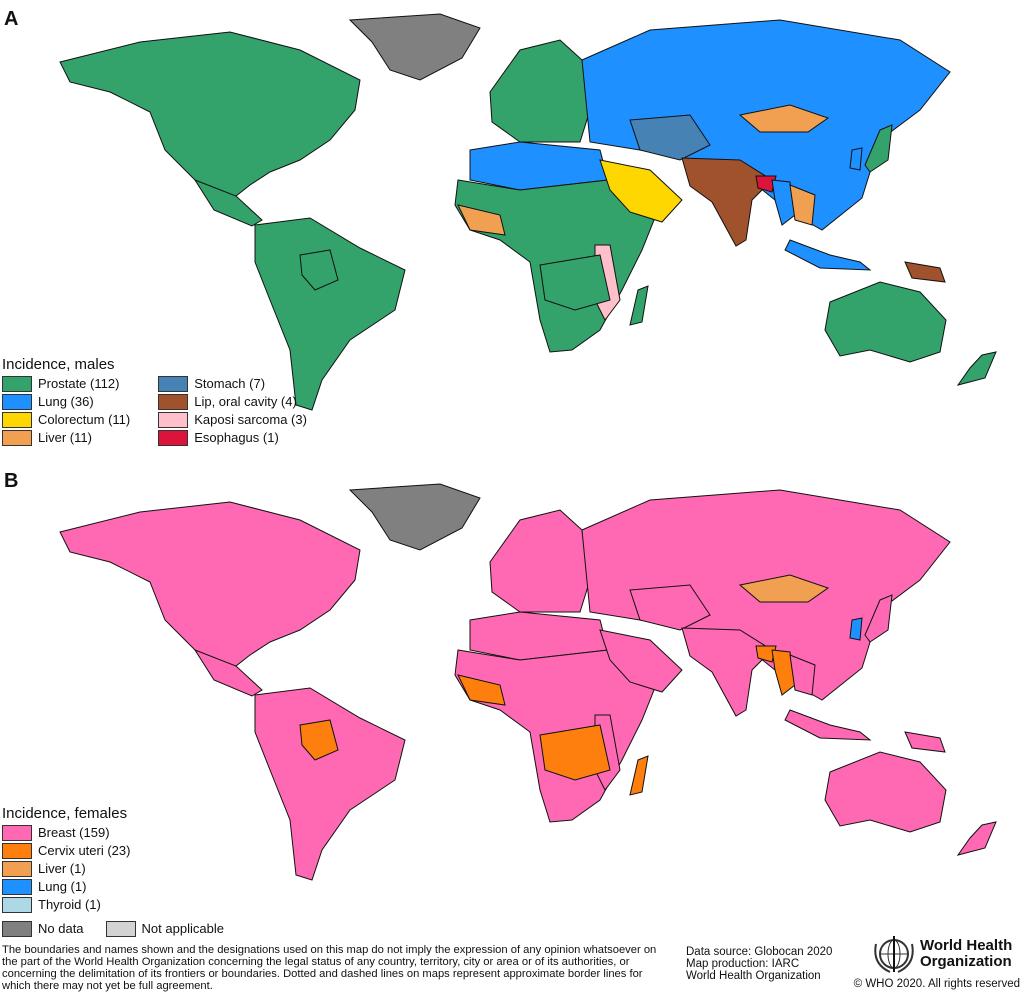 This screenshot has height=994, width=1024. I want to click on who-logo: World Health Organization, so click(947, 954).